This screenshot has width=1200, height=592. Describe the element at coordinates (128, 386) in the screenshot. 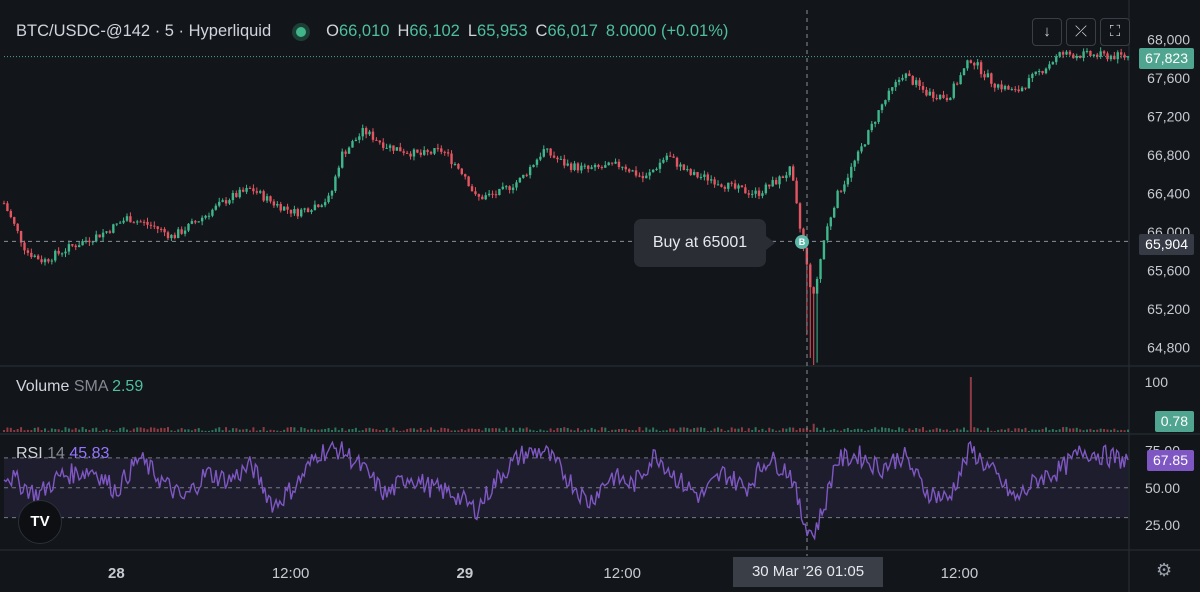

I see `sma-value: 2.59` at that location.